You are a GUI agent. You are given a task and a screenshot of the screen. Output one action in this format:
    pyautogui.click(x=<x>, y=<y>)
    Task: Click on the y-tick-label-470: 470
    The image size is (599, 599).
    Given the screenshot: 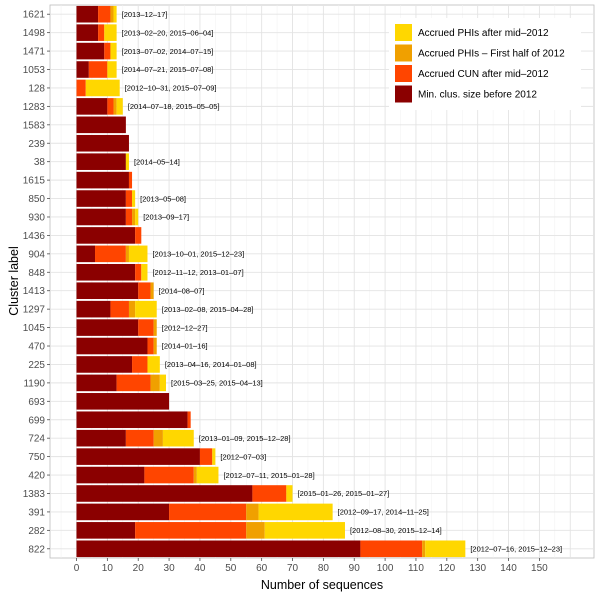 What is the action you would take?
    pyautogui.click(x=36, y=347)
    